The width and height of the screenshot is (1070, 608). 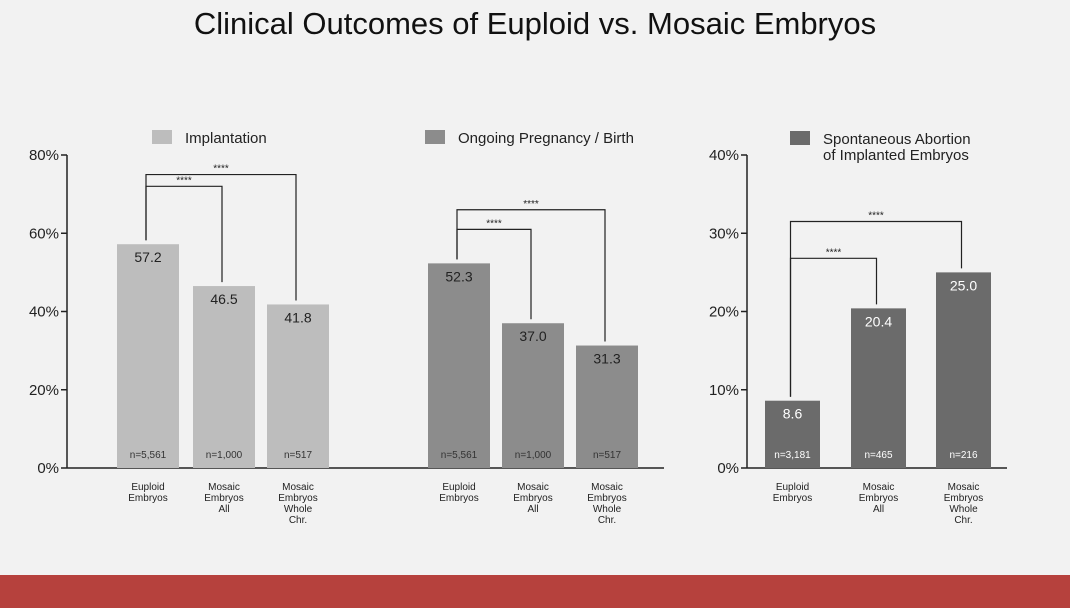 I want to click on legend-swatch-implantation, so click(x=162, y=137).